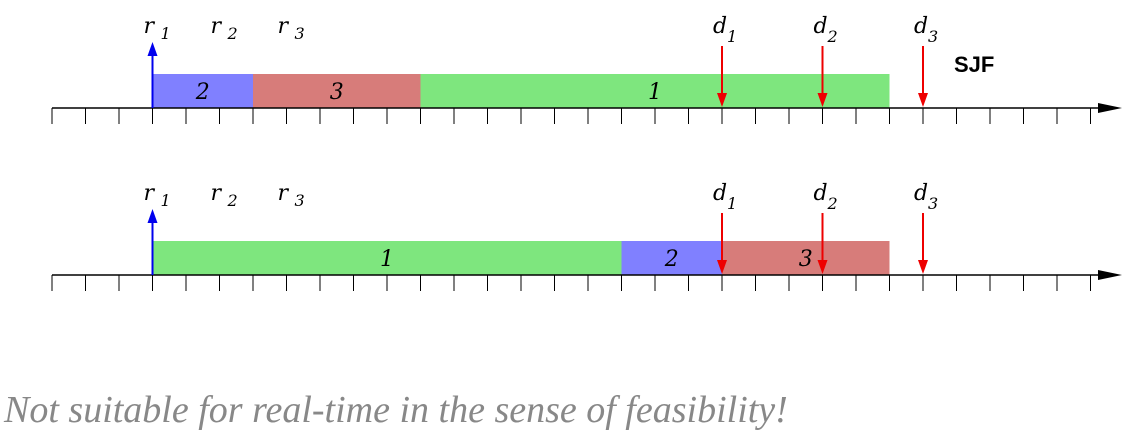 This screenshot has width=1140, height=446. I want to click on sjf-label: SJF, so click(974, 64).